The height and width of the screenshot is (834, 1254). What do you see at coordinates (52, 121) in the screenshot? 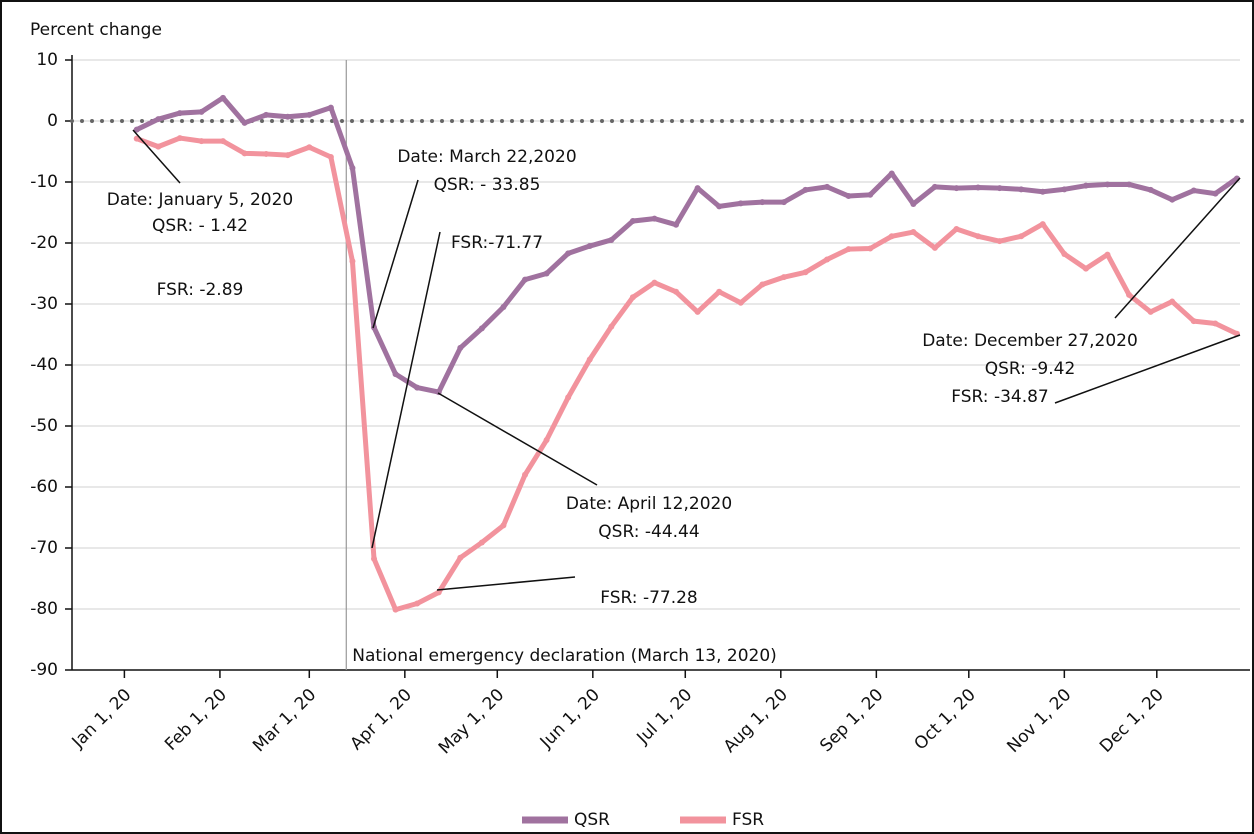
I see `y-tick-label: 0` at bounding box center [52, 121].